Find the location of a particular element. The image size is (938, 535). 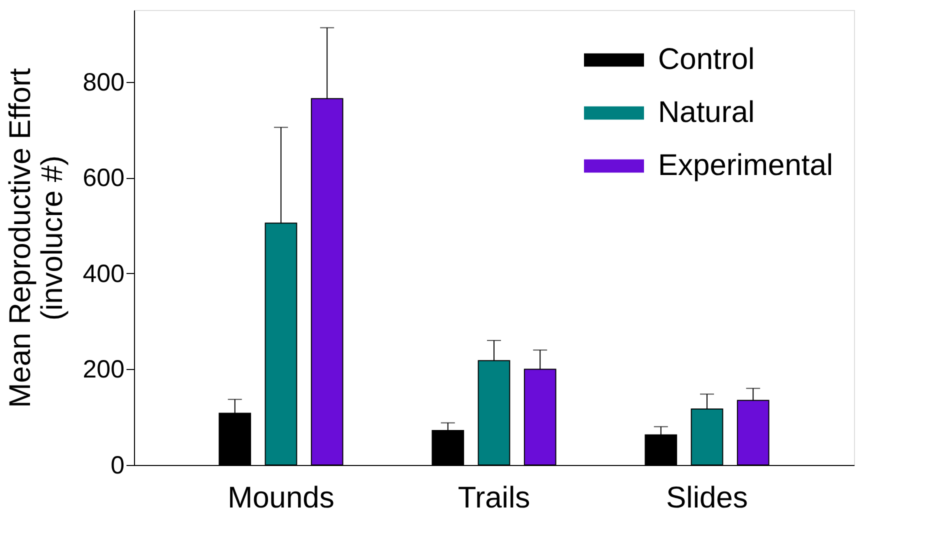

legend-label: Natural is located at coordinates (706, 112).